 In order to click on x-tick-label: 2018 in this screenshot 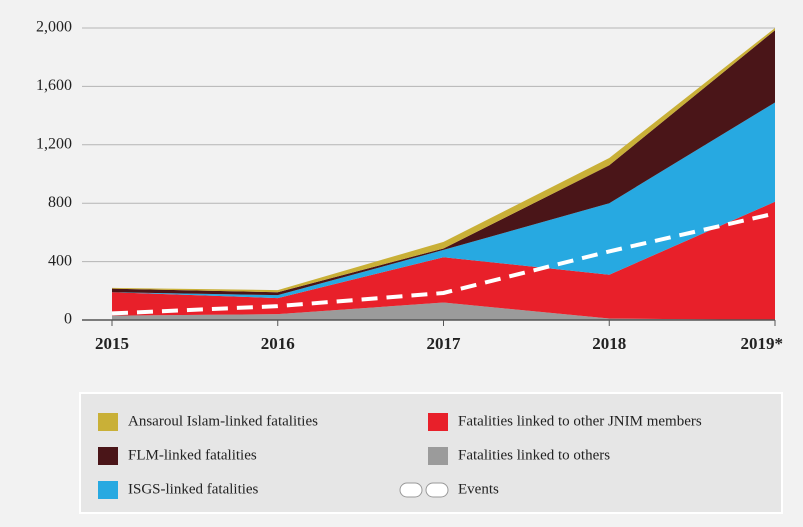, I will do `click(609, 343)`.